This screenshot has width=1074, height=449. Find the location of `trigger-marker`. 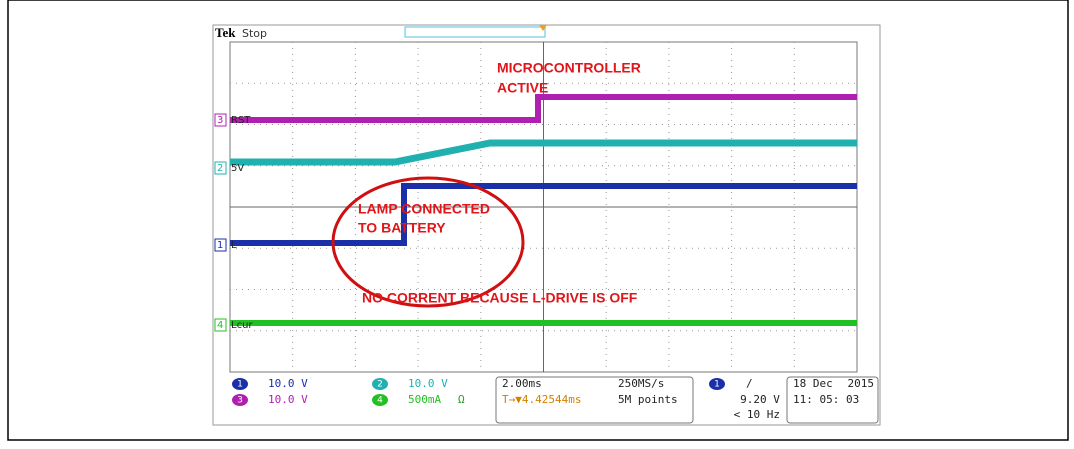

trigger-marker is located at coordinates (543, 28).